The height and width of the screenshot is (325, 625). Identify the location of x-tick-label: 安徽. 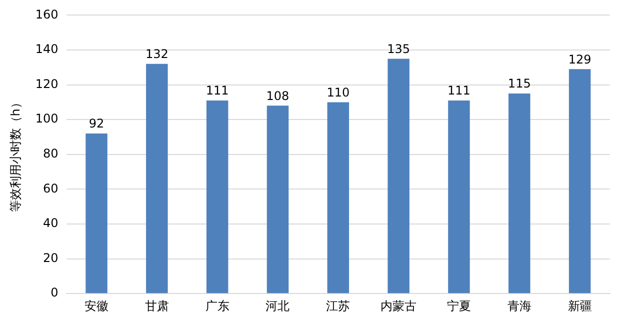
(96, 305).